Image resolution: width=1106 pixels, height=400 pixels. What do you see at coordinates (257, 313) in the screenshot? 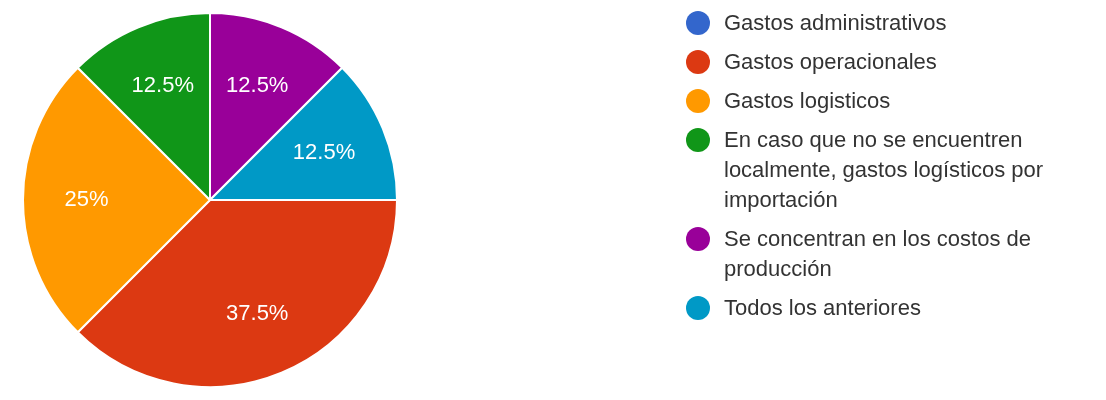
I see `data-label: 37.5%` at bounding box center [257, 313].